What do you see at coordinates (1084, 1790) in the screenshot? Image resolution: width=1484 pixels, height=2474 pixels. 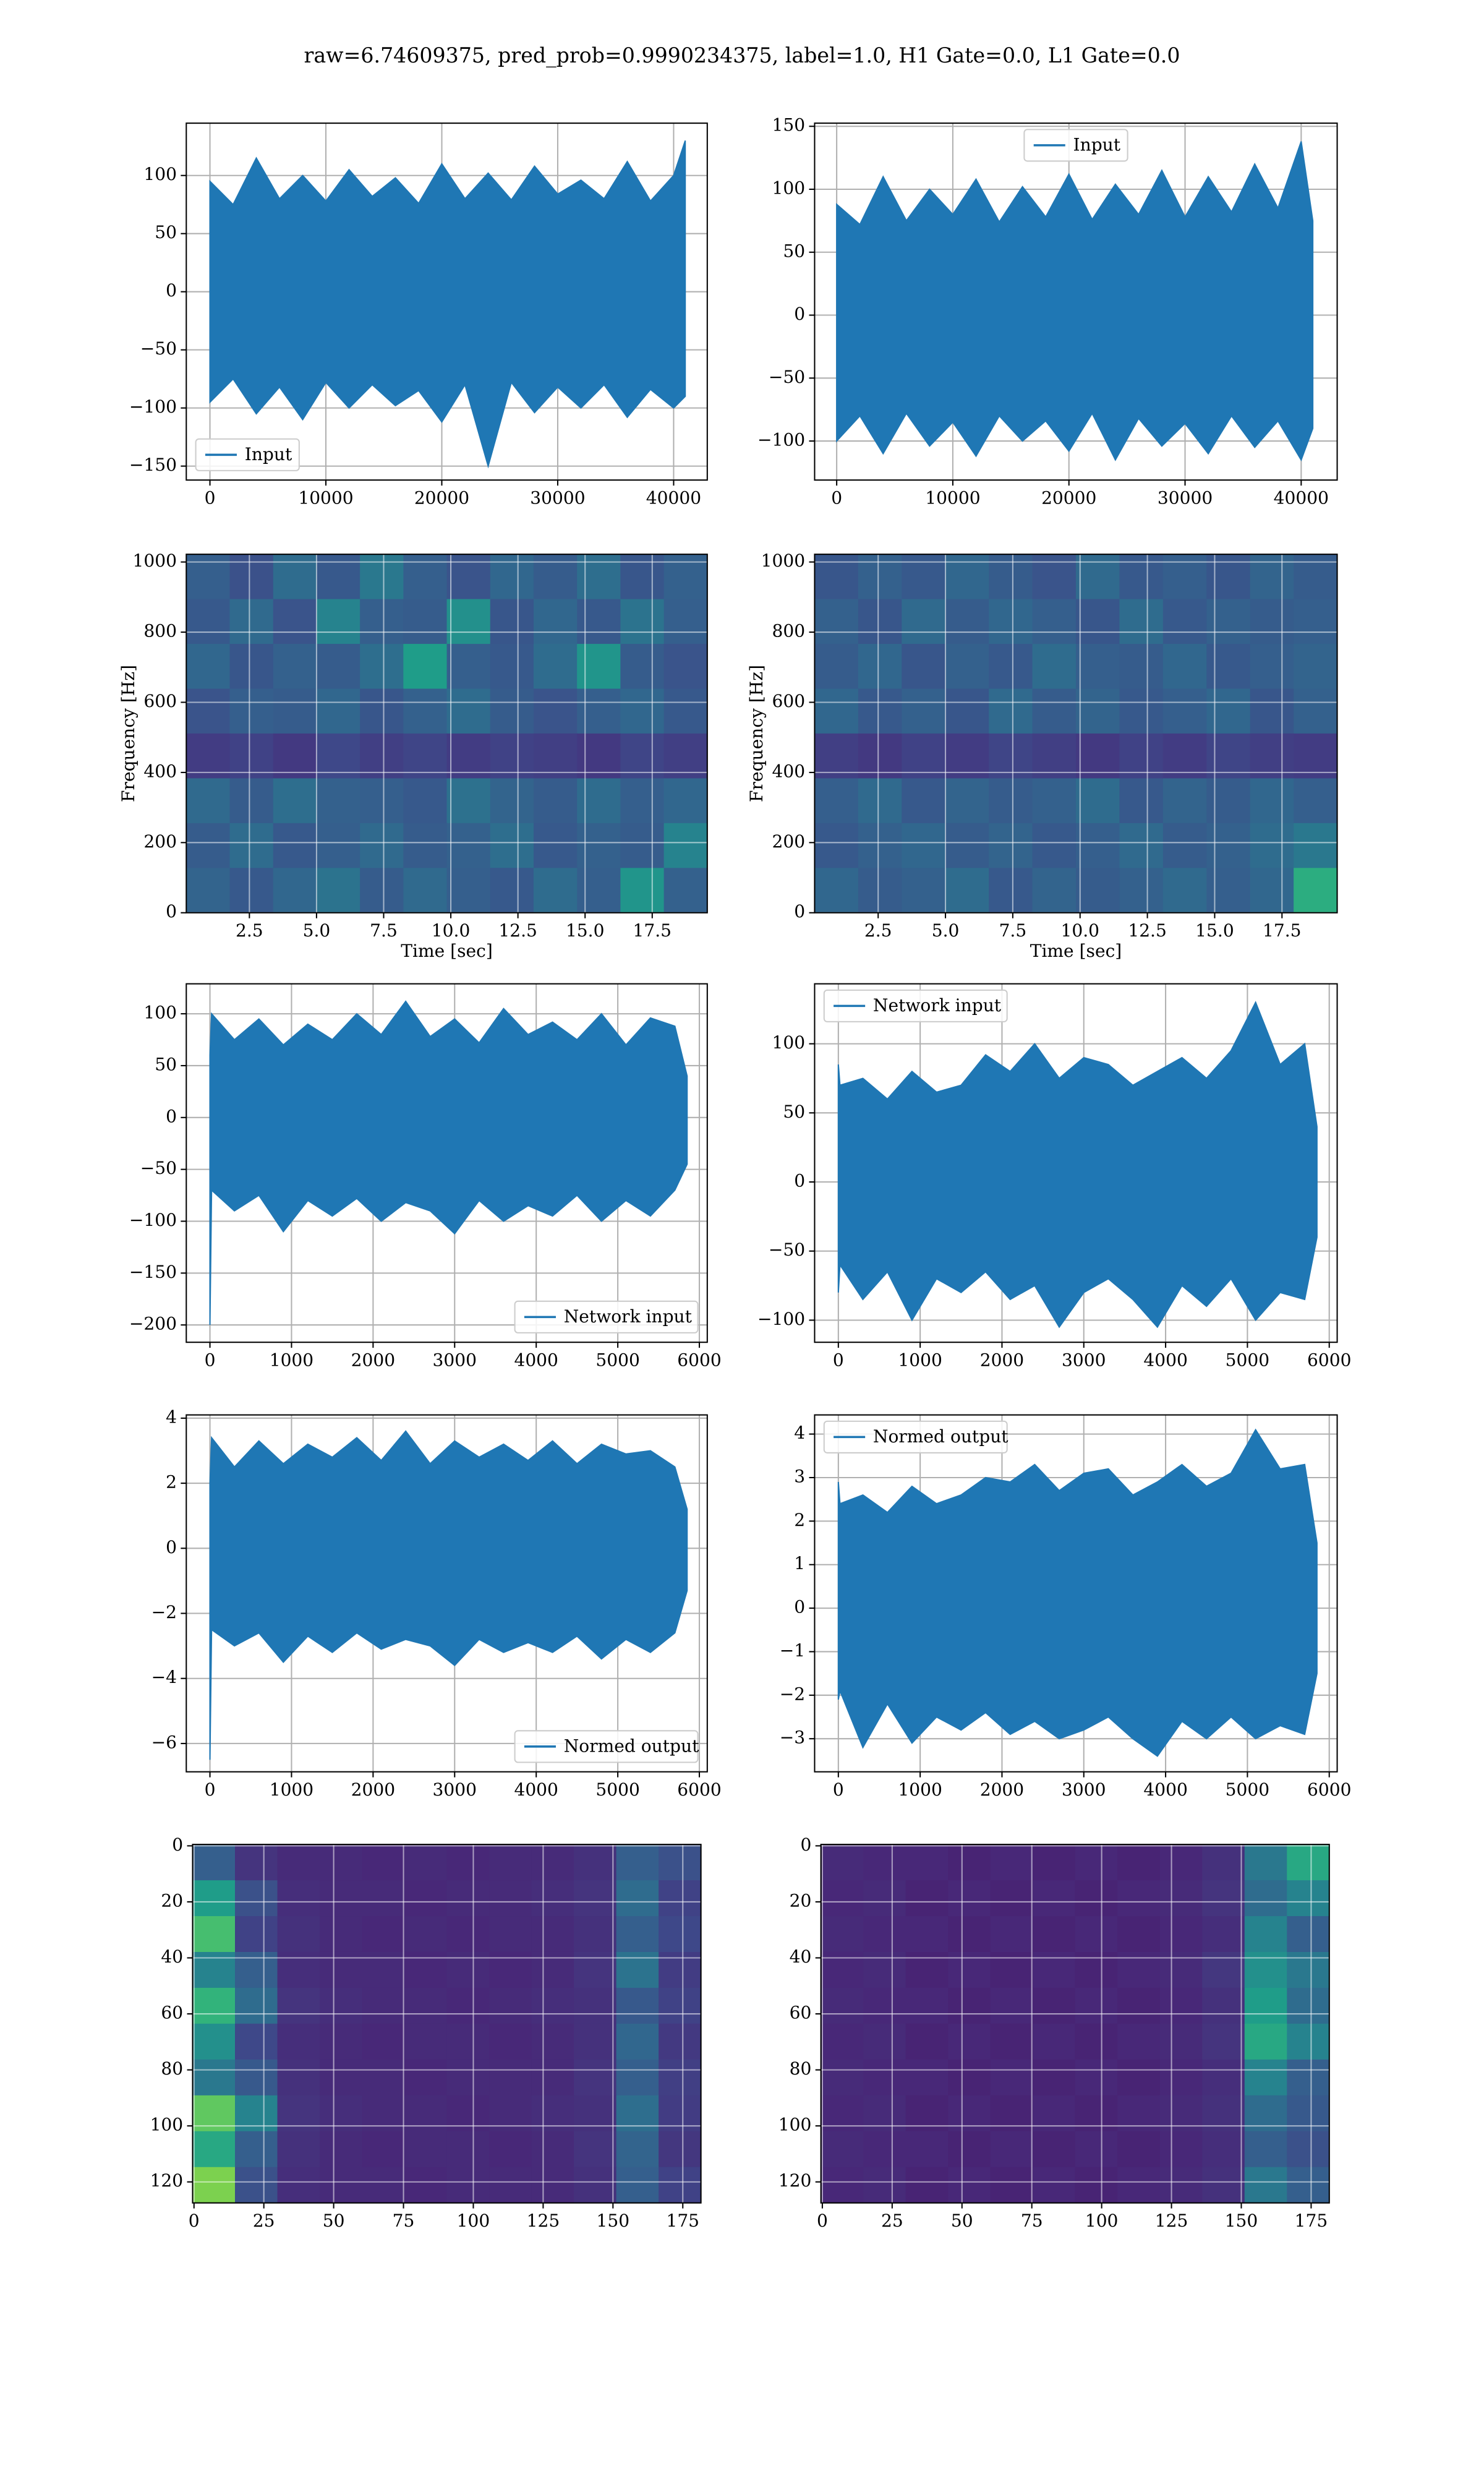 I see `x-tick-label: 3000` at bounding box center [1084, 1790].